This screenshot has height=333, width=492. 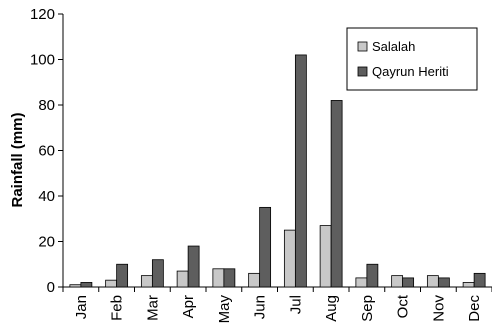 What do you see at coordinates (117, 308) in the screenshot?
I see `x-tick-label: Feb` at bounding box center [117, 308].